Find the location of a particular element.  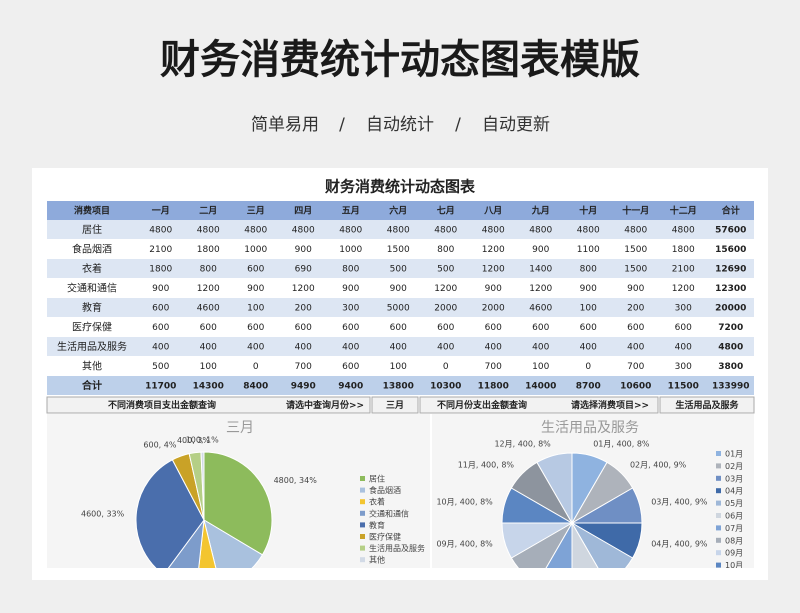

control-text: 三月 is located at coordinates (395, 405).